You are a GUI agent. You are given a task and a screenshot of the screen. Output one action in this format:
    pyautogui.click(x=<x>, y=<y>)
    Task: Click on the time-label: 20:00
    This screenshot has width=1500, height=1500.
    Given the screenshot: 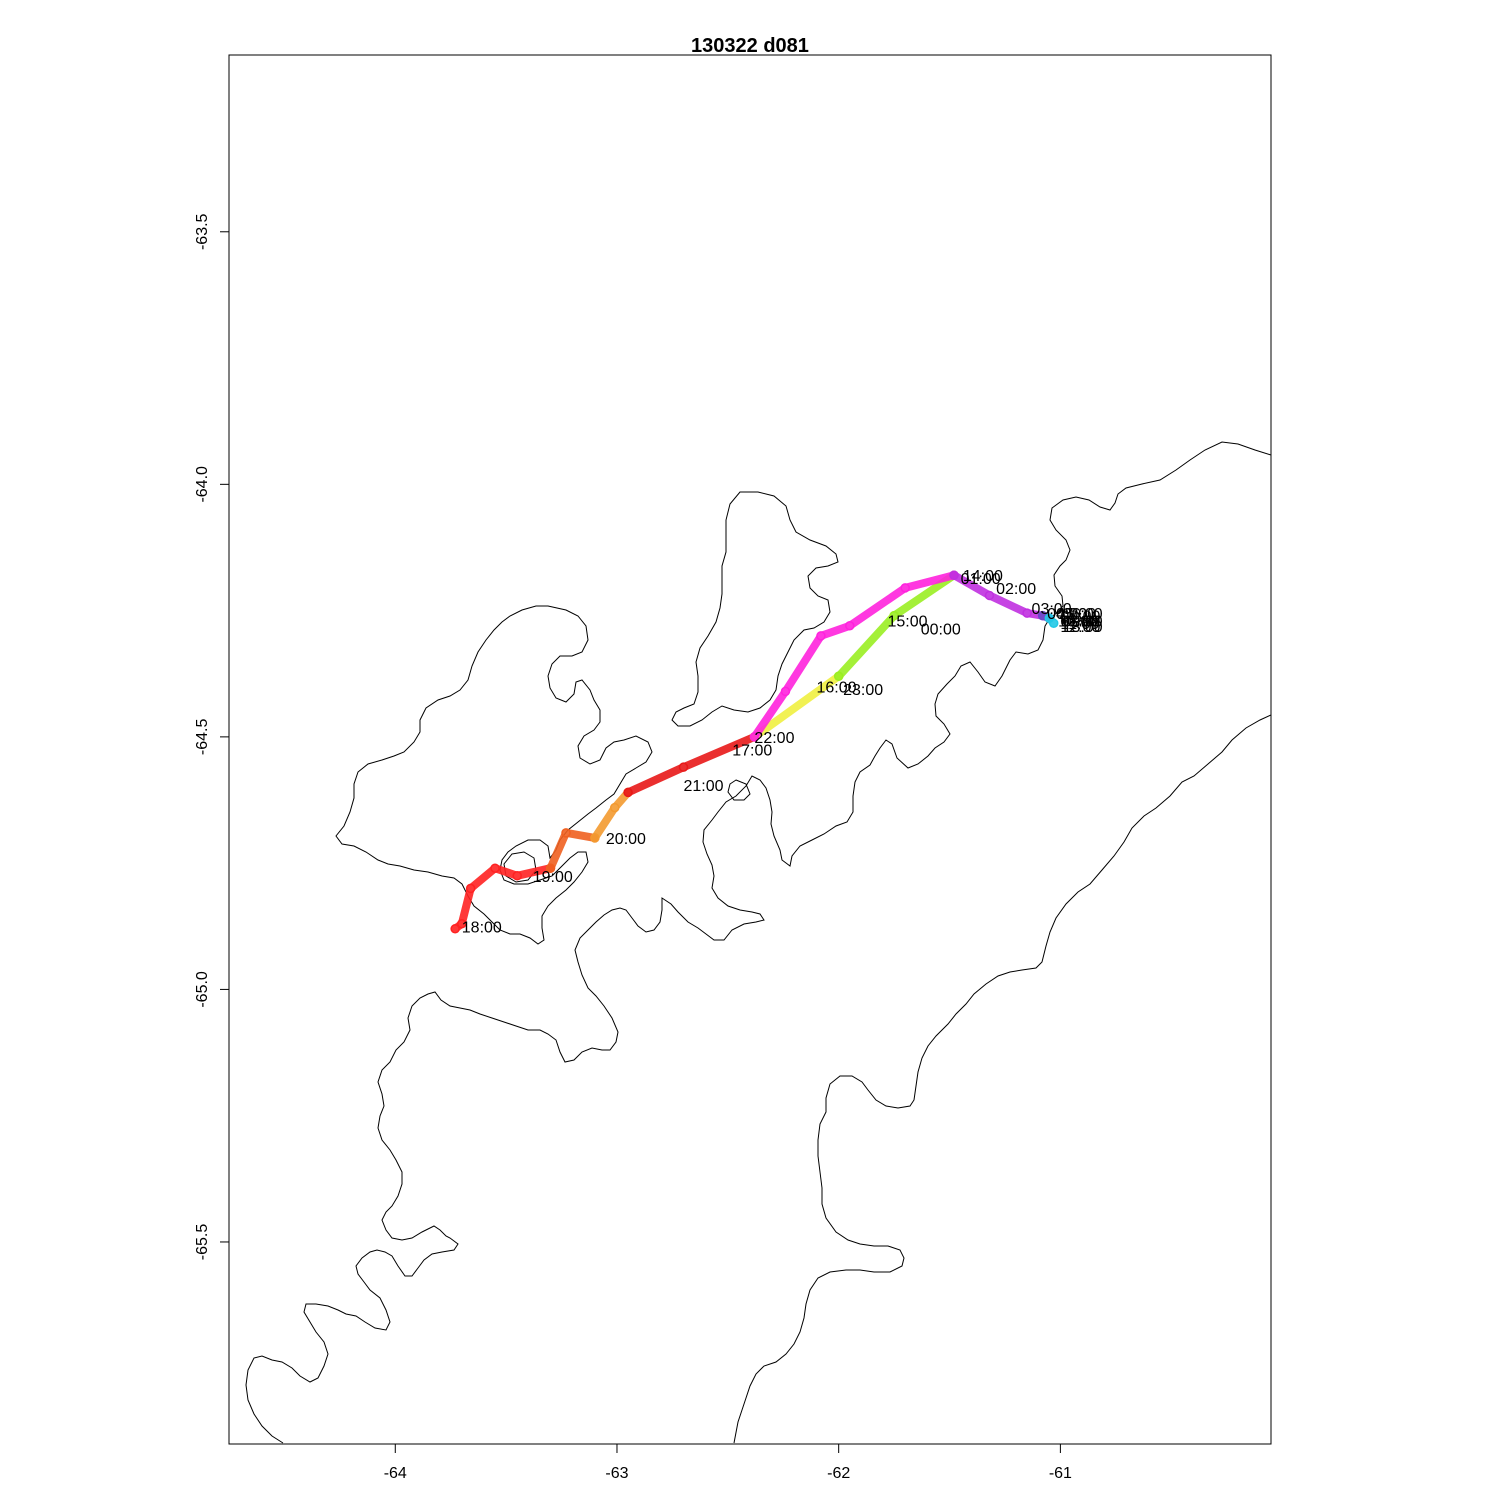 What is the action you would take?
    pyautogui.click(x=626, y=839)
    